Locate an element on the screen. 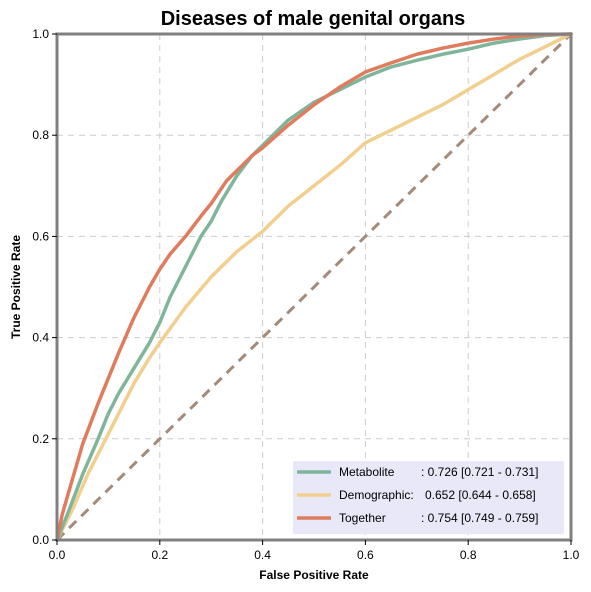  legend-background is located at coordinates (428, 497).